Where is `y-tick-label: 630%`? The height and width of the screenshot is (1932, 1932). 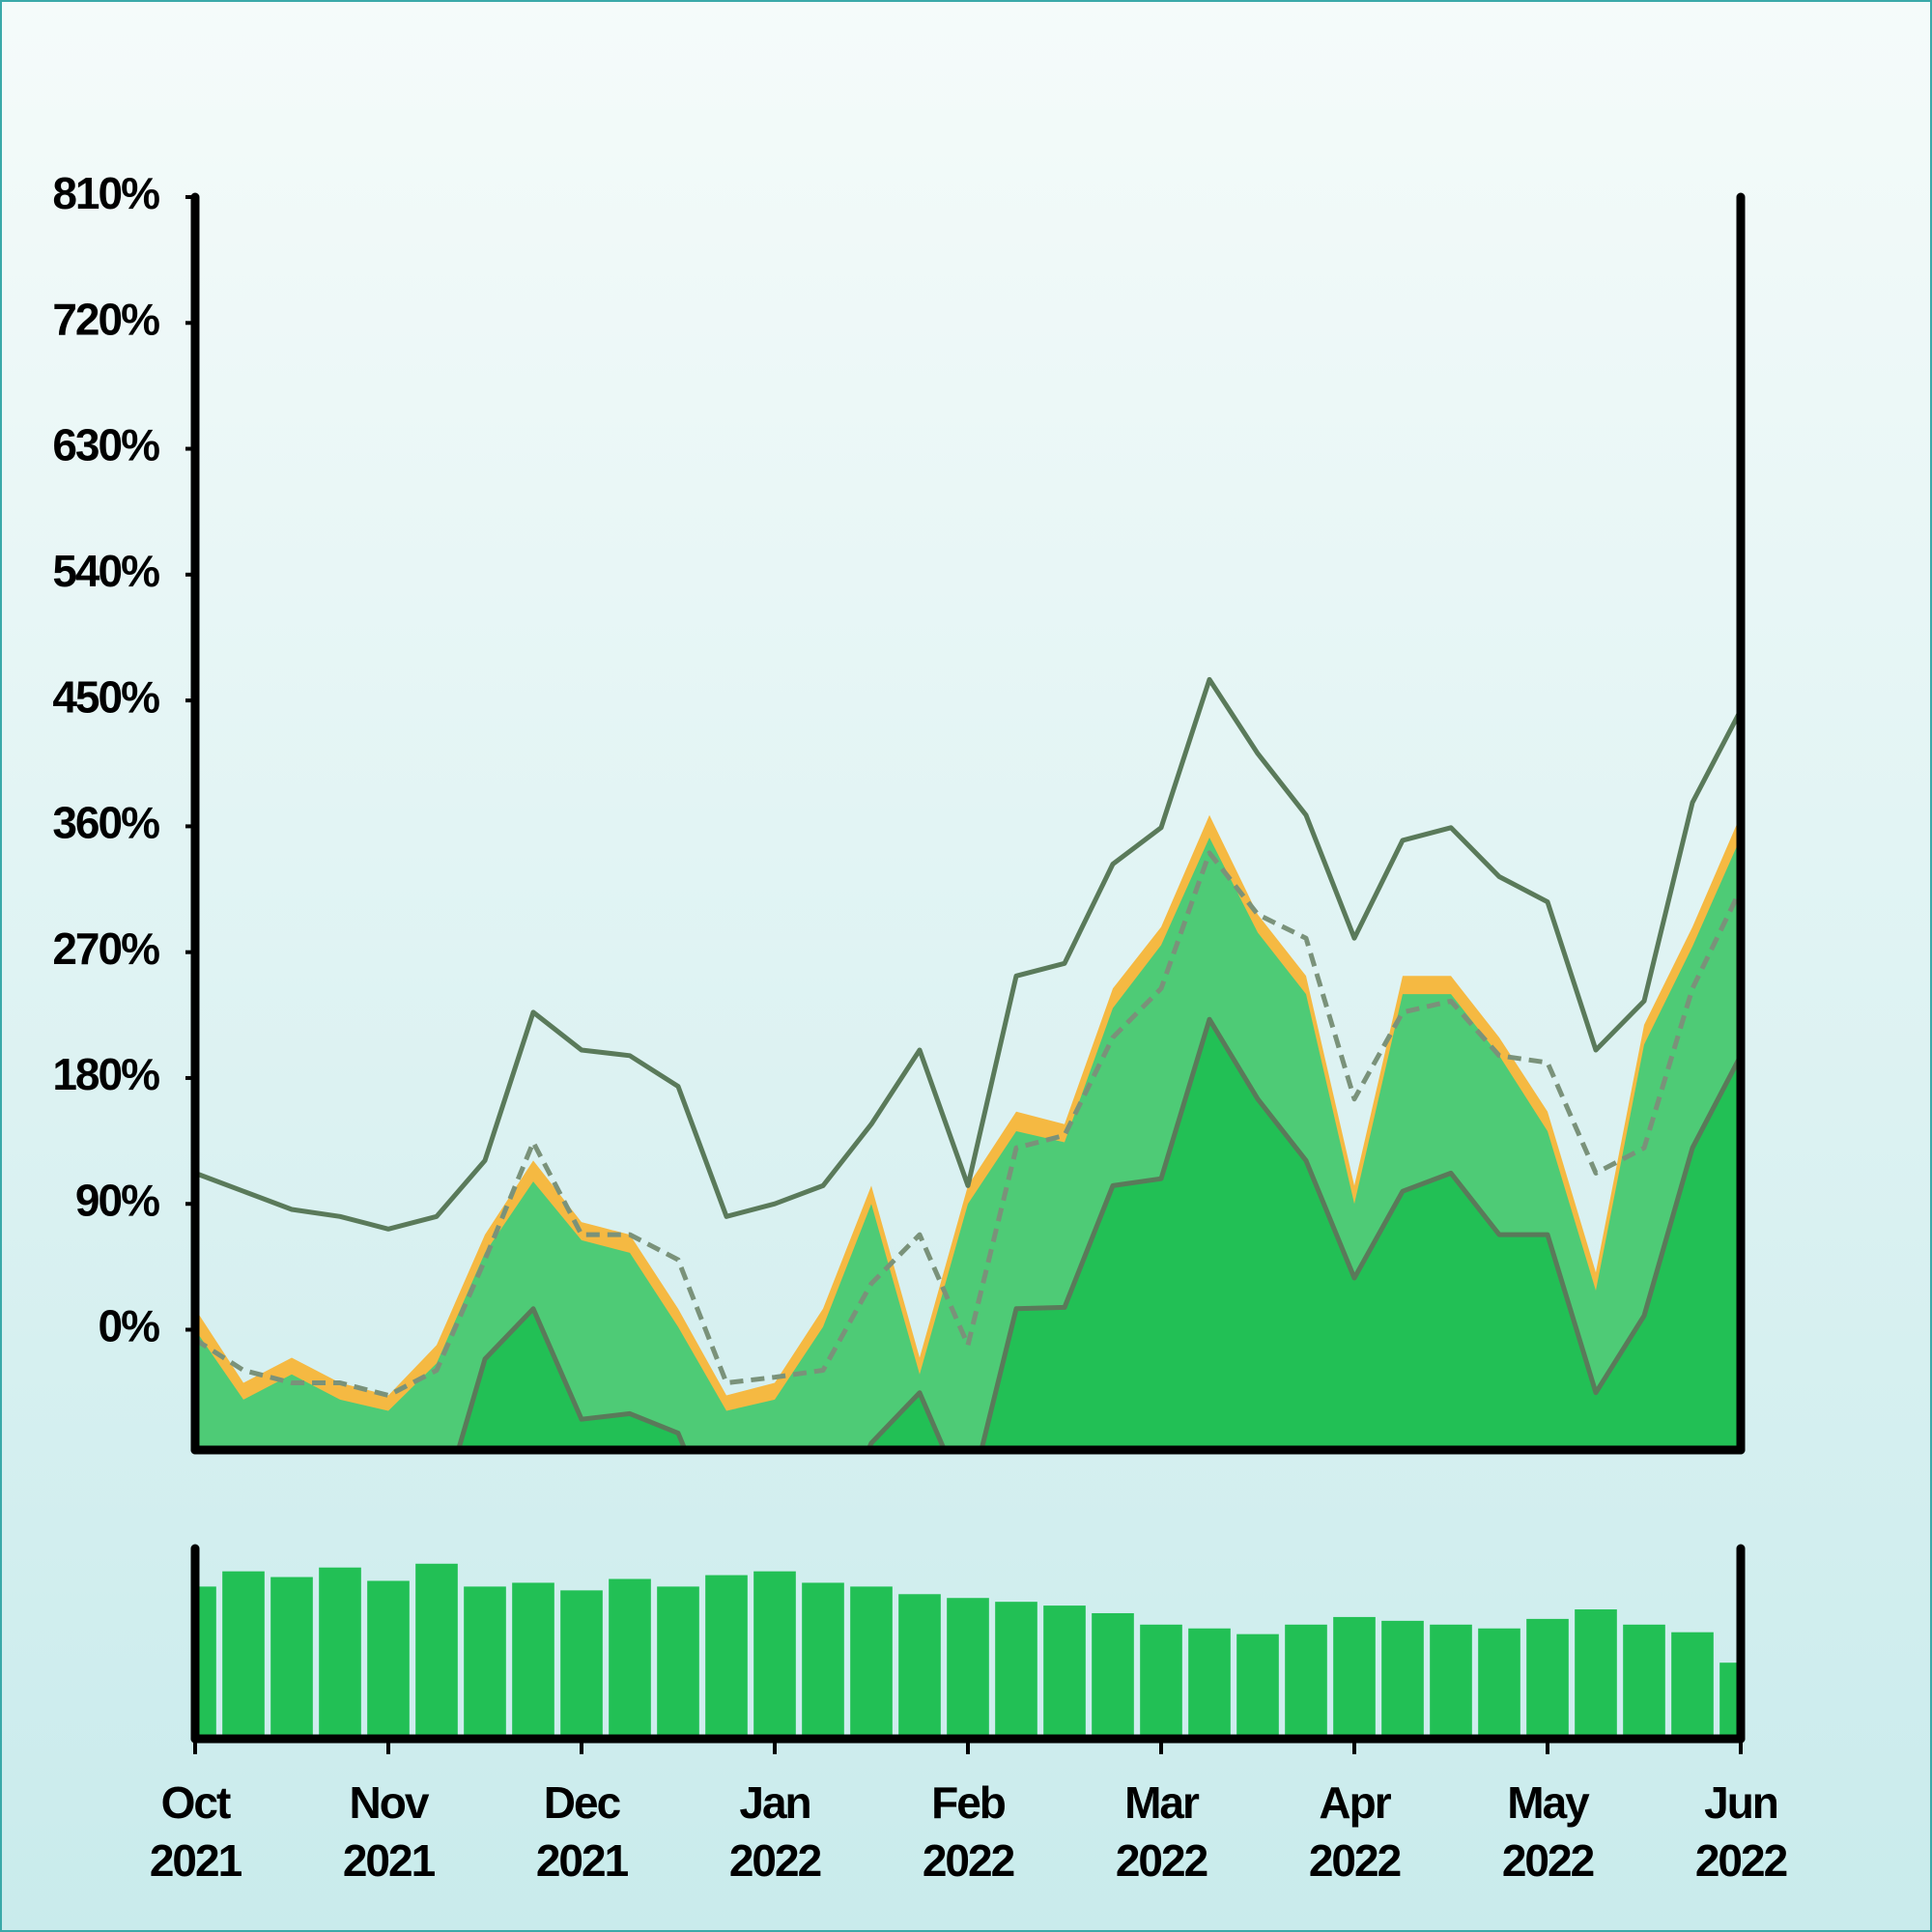
y-tick-label: 630% is located at coordinates (105, 445).